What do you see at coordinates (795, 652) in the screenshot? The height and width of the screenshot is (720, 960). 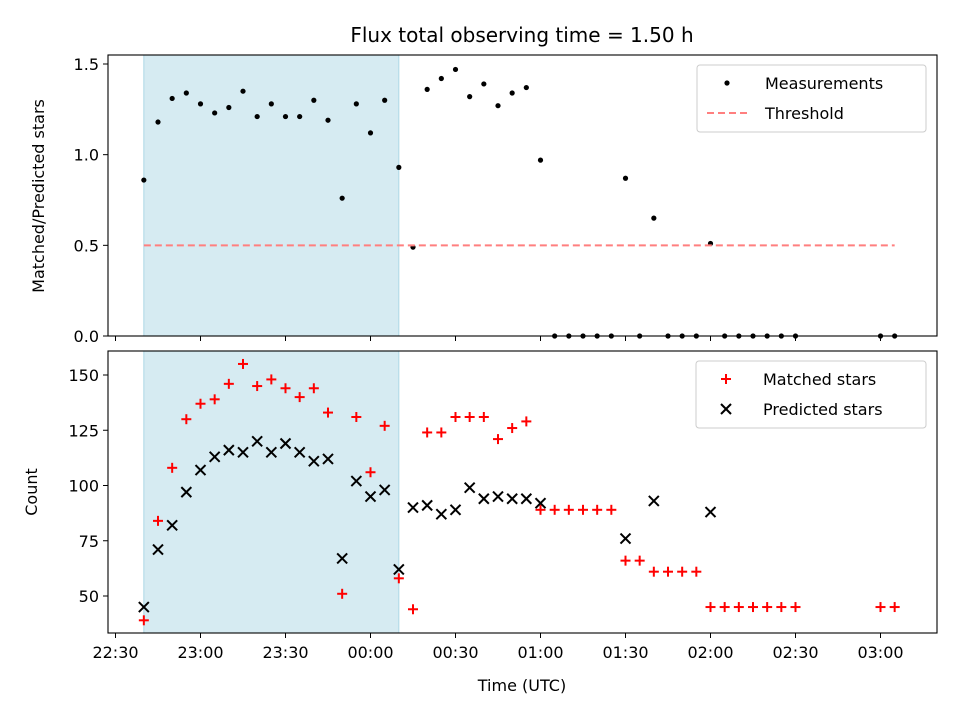 I see `x-tick-label: 02:30` at bounding box center [795, 652].